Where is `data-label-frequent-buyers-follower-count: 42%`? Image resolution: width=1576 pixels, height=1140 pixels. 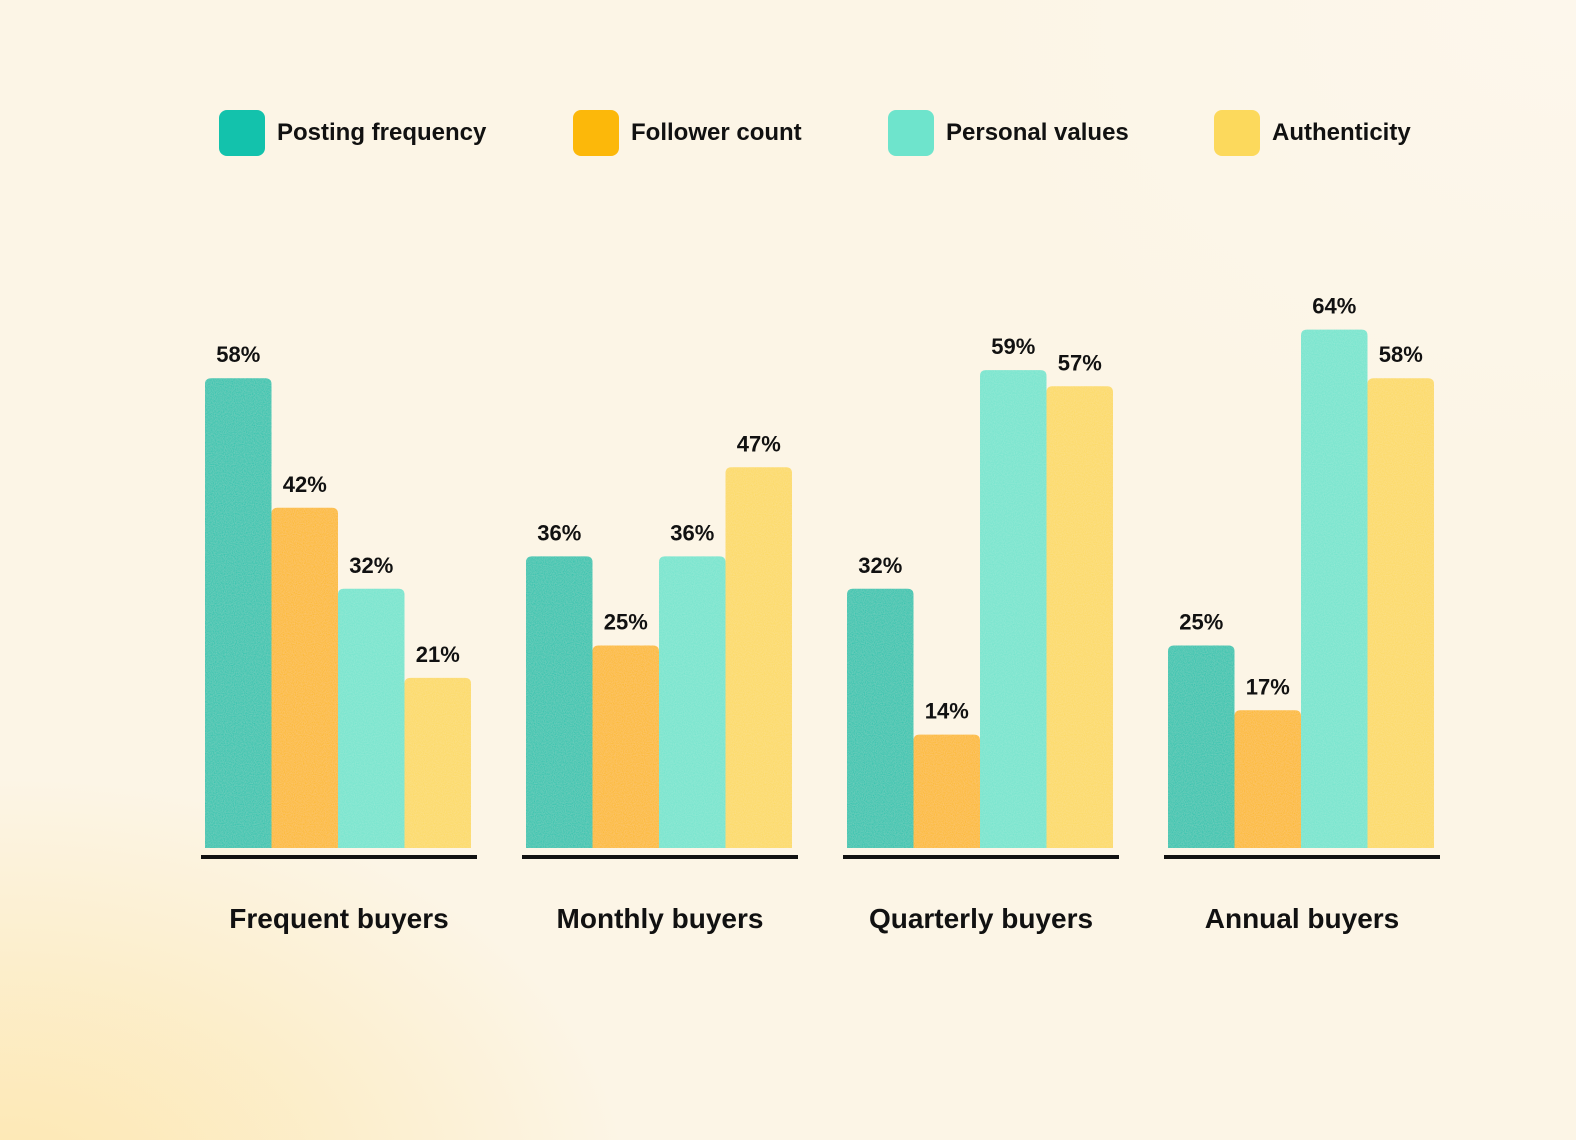 data-label-frequent-buyers-follower-count: 42% is located at coordinates (305, 484).